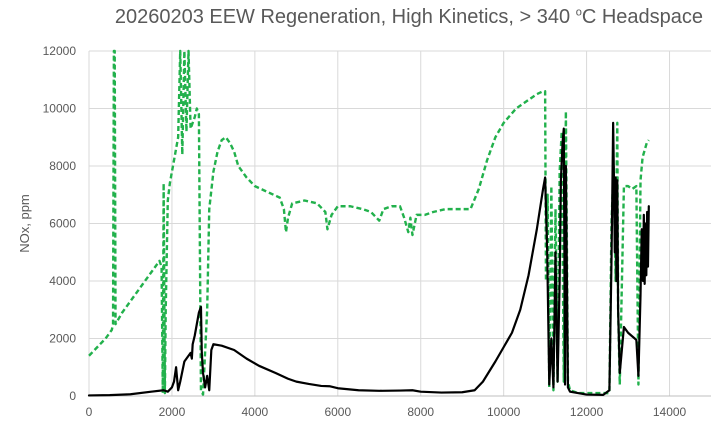 The width and height of the screenshot is (711, 430). What do you see at coordinates (670, 412) in the screenshot?
I see `x-tick-label: 14000` at bounding box center [670, 412].